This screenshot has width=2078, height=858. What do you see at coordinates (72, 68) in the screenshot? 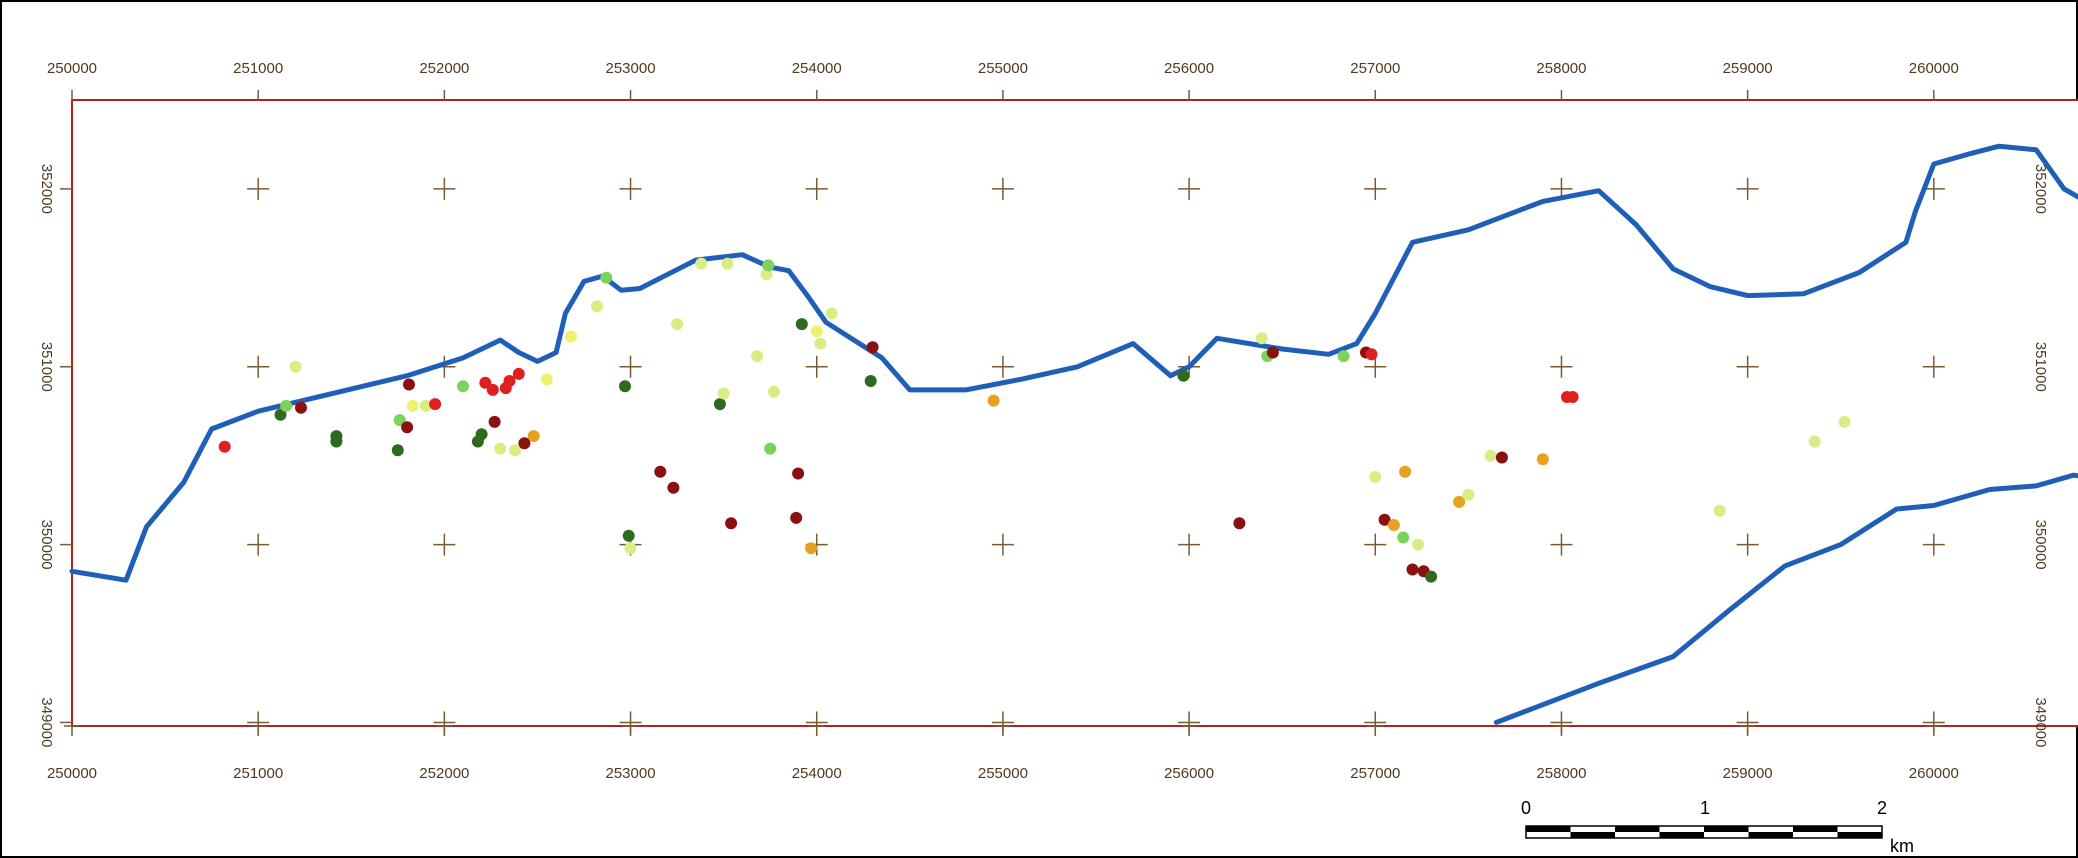
I see `x-tick-label-top: 250000` at bounding box center [72, 68].